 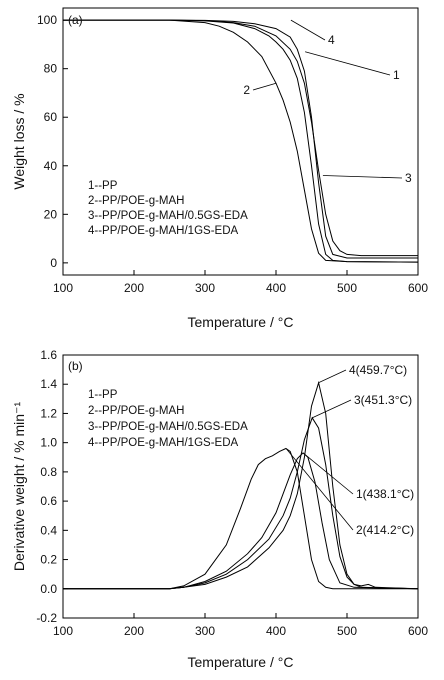 I want to click on y-tick-label: 1.4, so click(x=48, y=384).